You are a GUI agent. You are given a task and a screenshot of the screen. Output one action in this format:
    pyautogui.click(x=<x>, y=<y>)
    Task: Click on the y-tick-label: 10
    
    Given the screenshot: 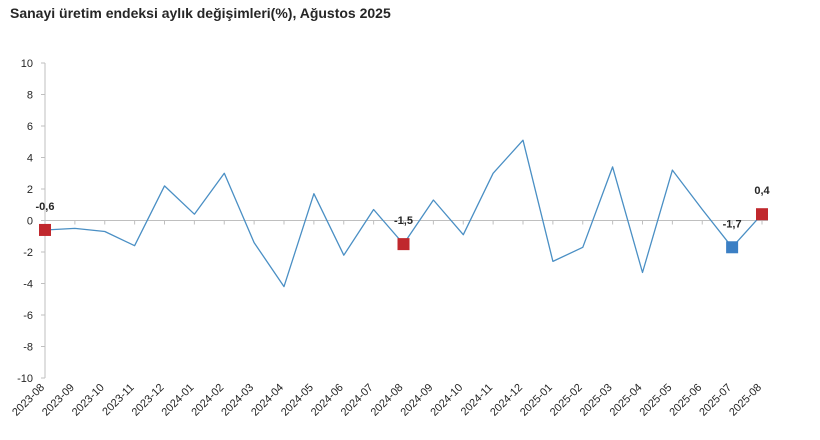 What is the action you would take?
    pyautogui.click(x=27, y=64)
    